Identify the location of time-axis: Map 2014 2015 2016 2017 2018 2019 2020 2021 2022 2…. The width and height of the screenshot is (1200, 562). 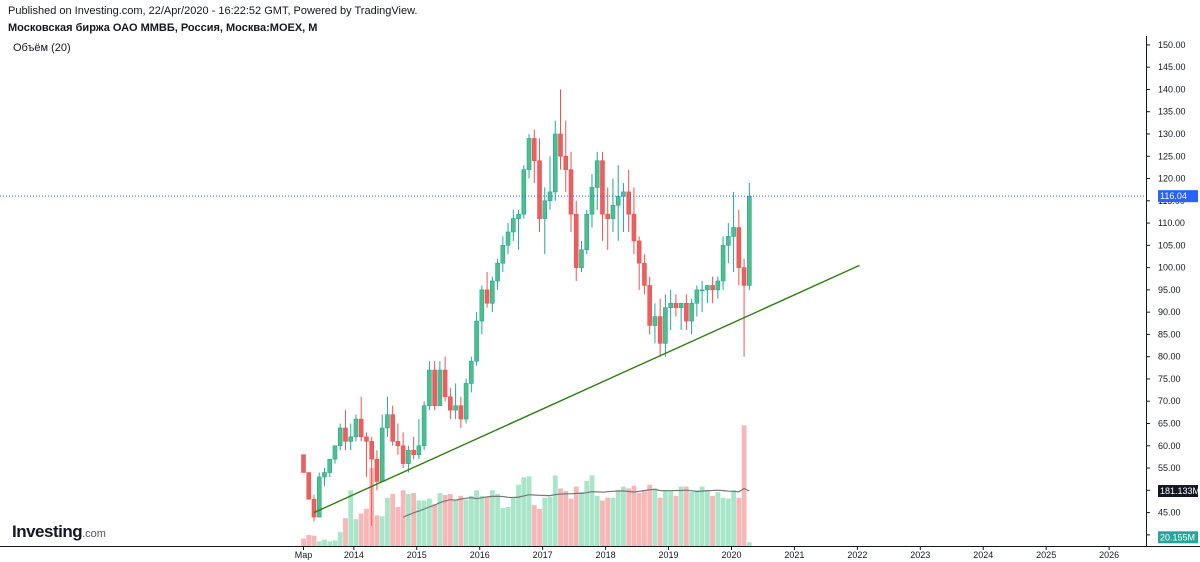
(600, 553).